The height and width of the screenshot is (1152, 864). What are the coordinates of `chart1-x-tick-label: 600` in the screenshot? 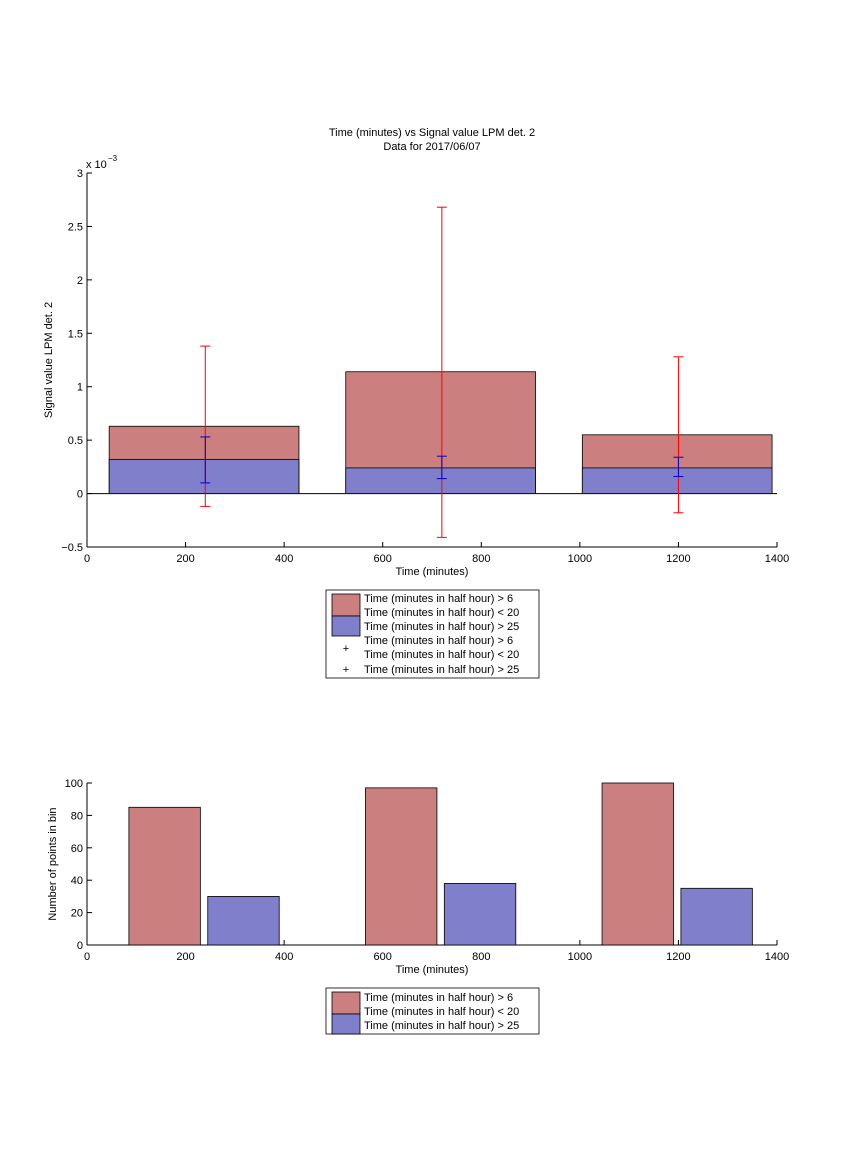 It's located at (383, 559).